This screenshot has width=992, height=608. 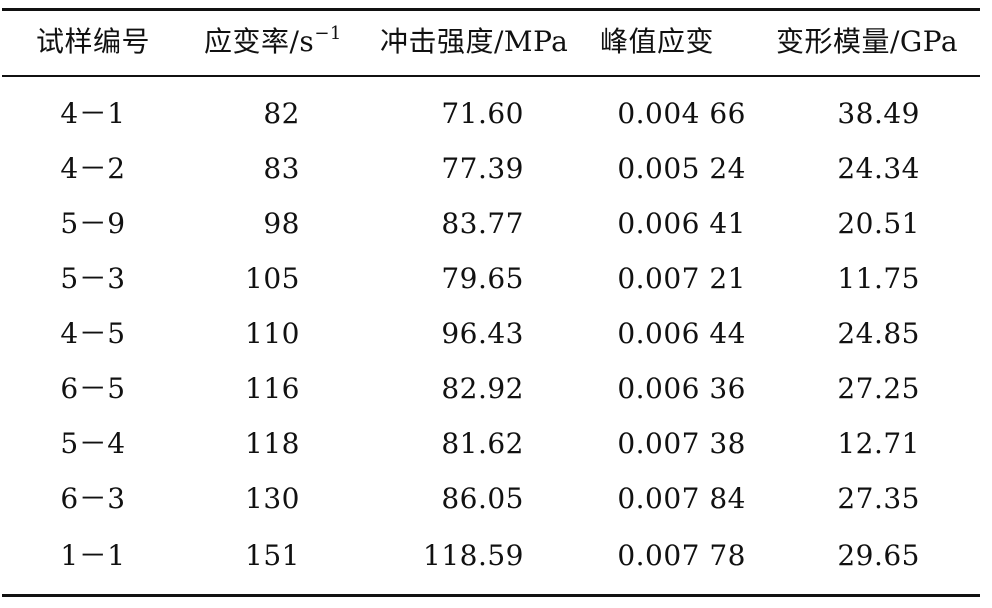 I want to click on cell-peak-strain: 0.007 38, so click(x=681, y=443).